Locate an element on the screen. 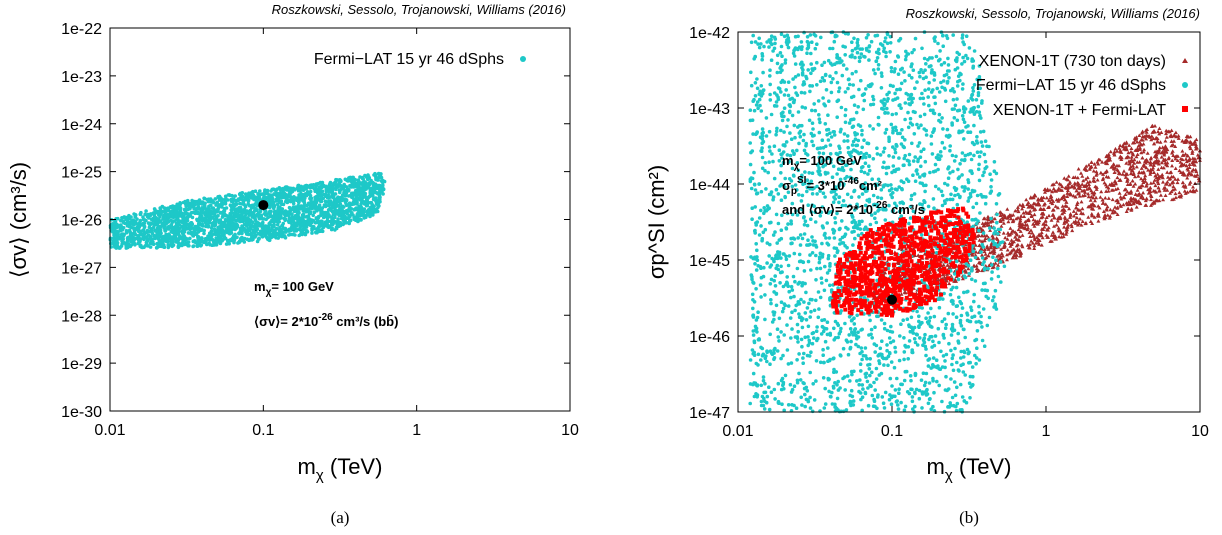 This screenshot has height=535, width=1222. panel-a-x-tick-label: 0.1 is located at coordinates (263, 430).